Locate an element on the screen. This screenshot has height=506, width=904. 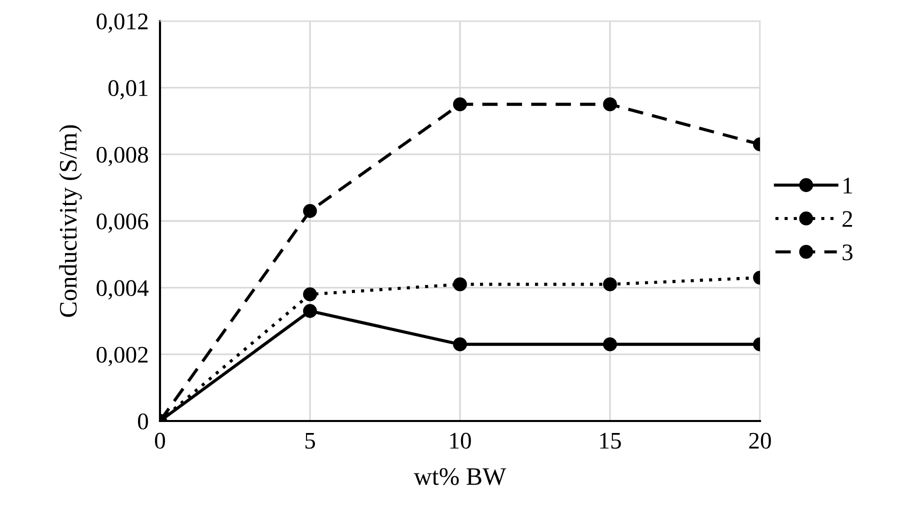
x-tick-label: 20 is located at coordinates (760, 440).